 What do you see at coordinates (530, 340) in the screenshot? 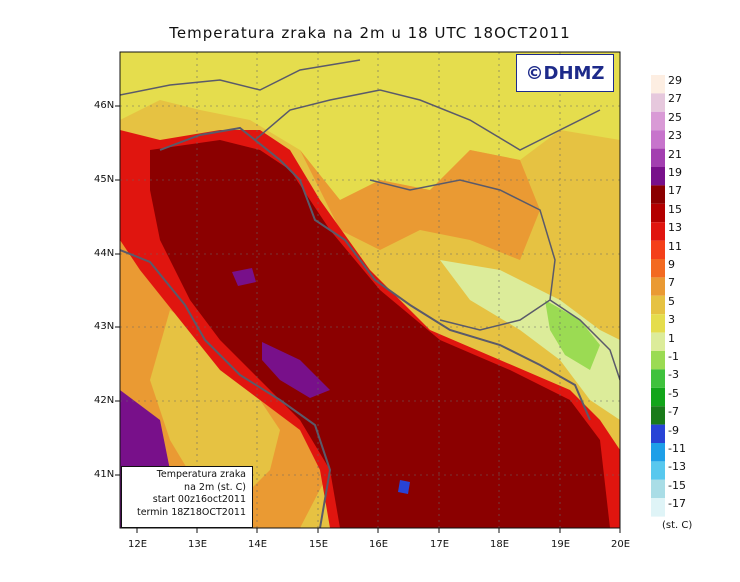
I see `land-cool-zone` at bounding box center [530, 340].